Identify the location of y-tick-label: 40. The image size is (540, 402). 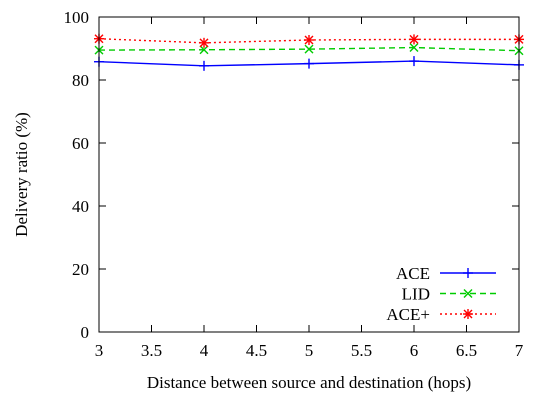
(80, 206).